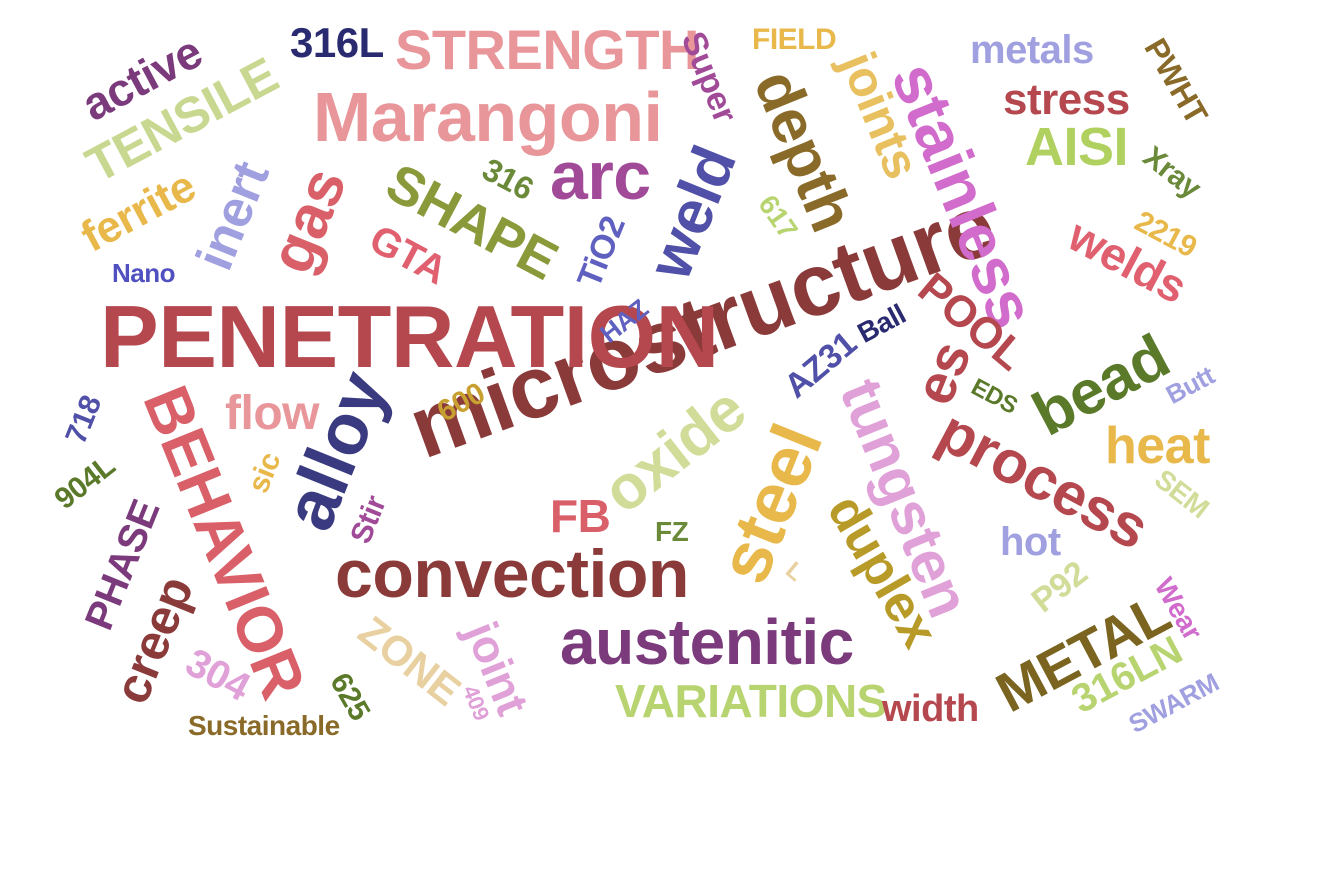  I want to click on word-tio2: TiO2, so click(601, 252).